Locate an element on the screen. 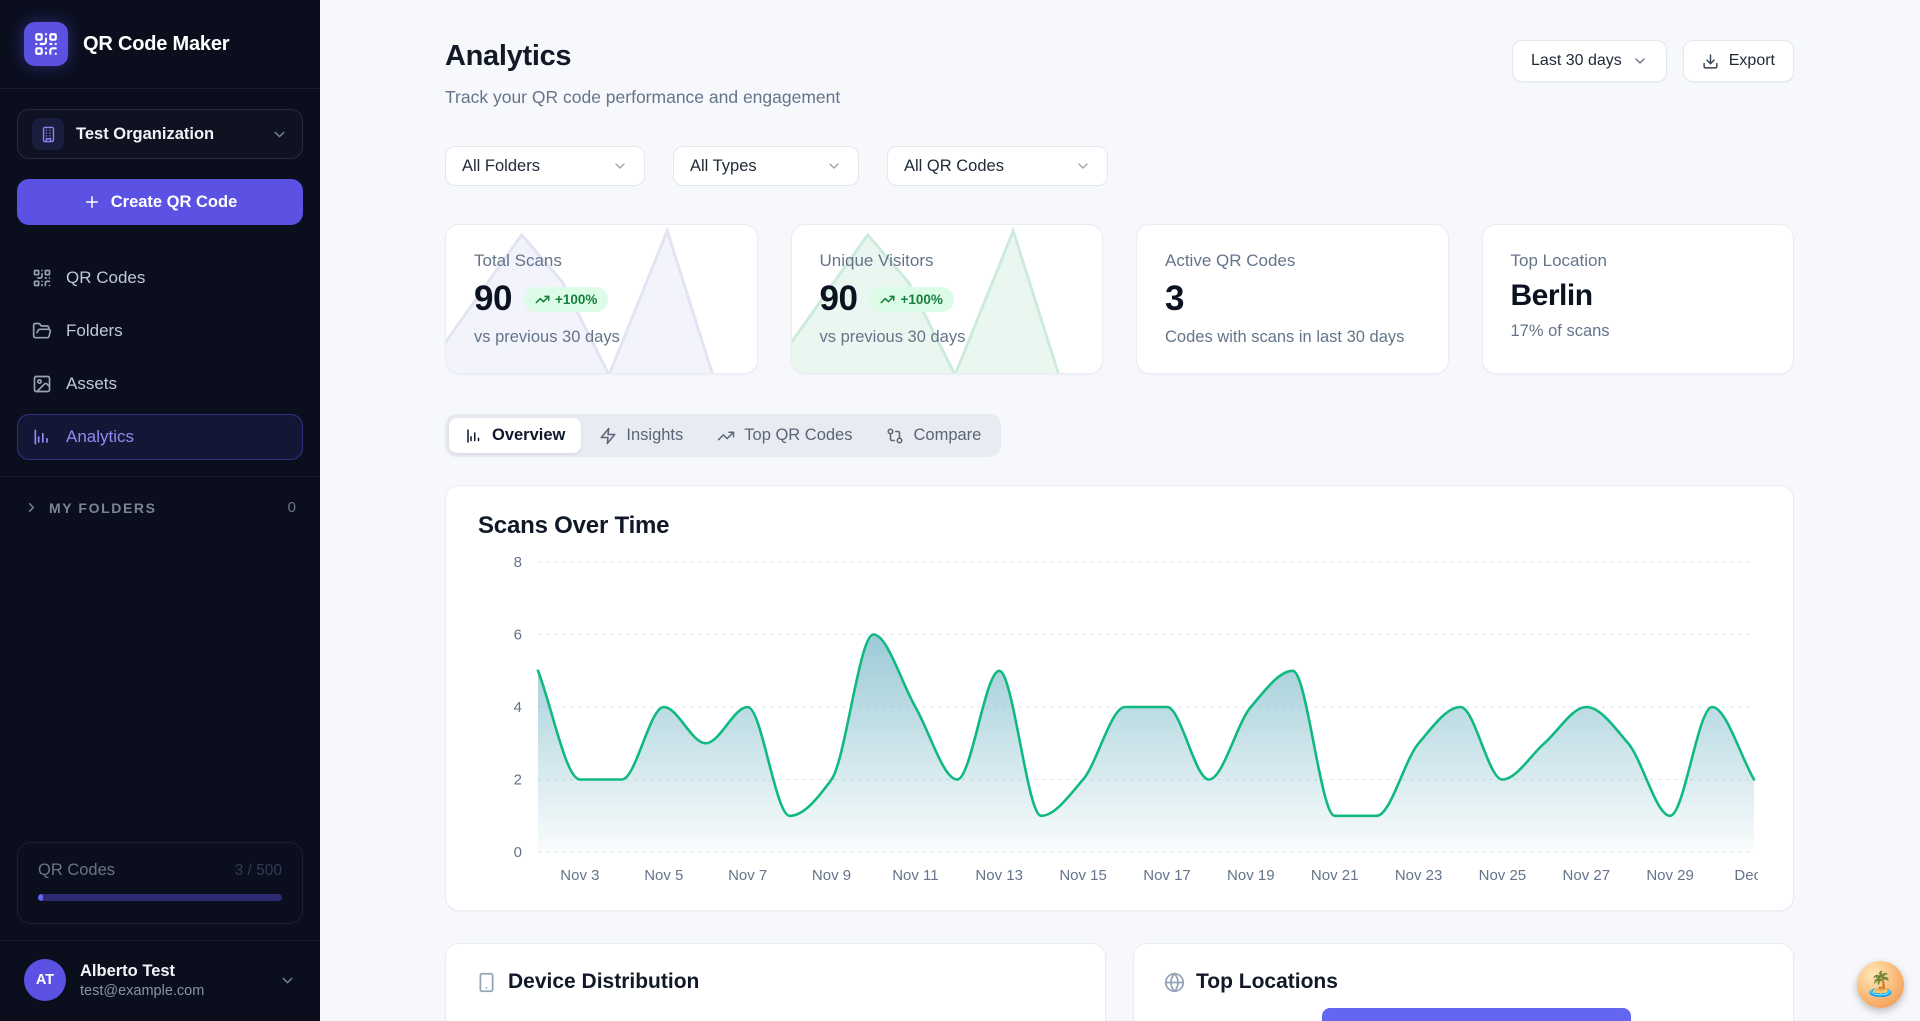 The image size is (1920, 1021). svg-text: Nov 17 is located at coordinates (1167, 875).